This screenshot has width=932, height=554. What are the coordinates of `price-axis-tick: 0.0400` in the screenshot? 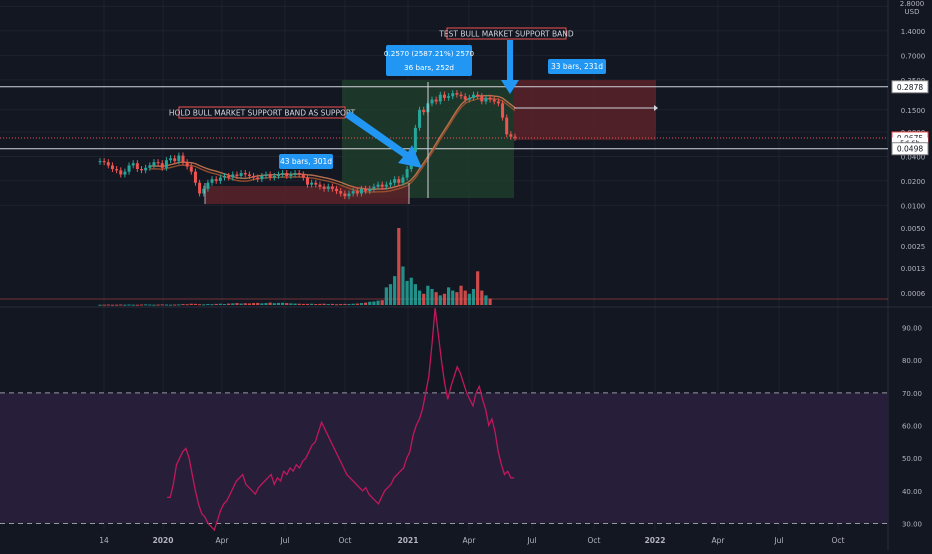 It's located at (913, 157).